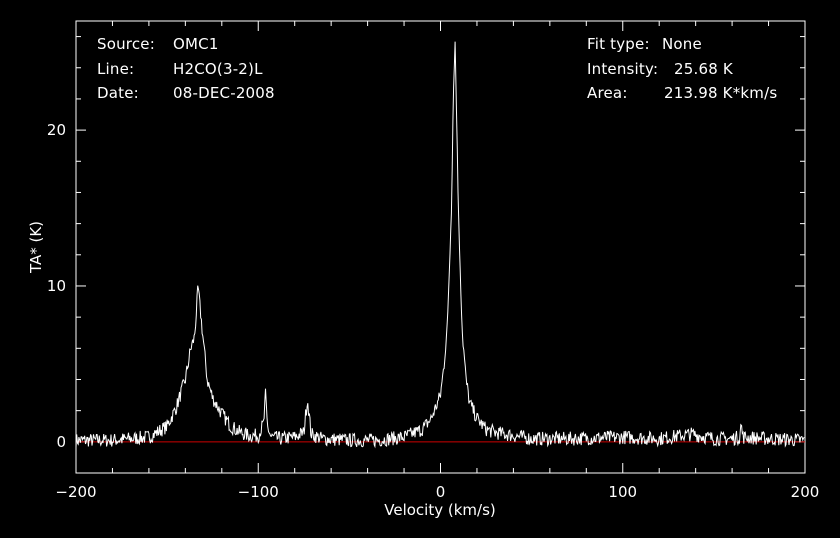  Describe the element at coordinates (196, 44) in the screenshot. I see `source-value: OMC1` at that location.